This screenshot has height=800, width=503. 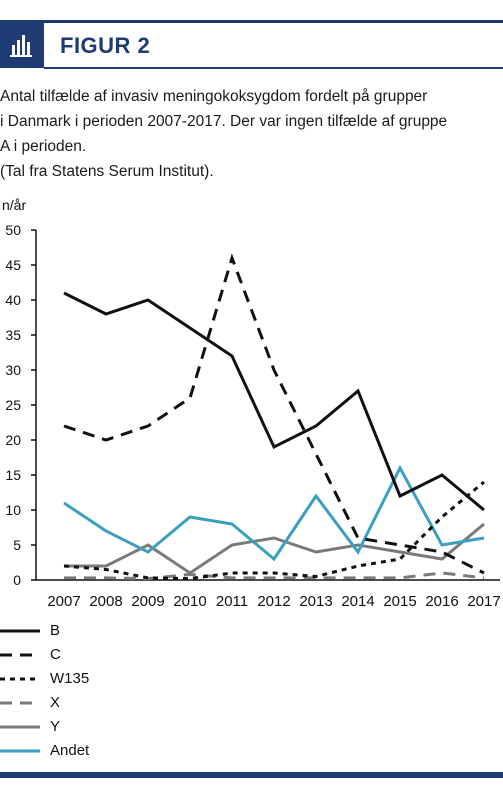 I want to click on legend-label: B, so click(x=55, y=630).